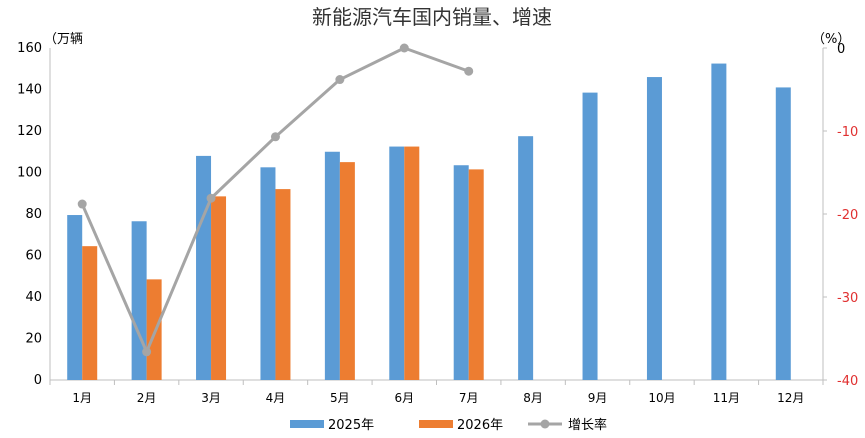 The height and width of the screenshot is (438, 865). What do you see at coordinates (587, 425) in the screenshot?
I see `legend-label-增长率: 增长率` at bounding box center [587, 425].